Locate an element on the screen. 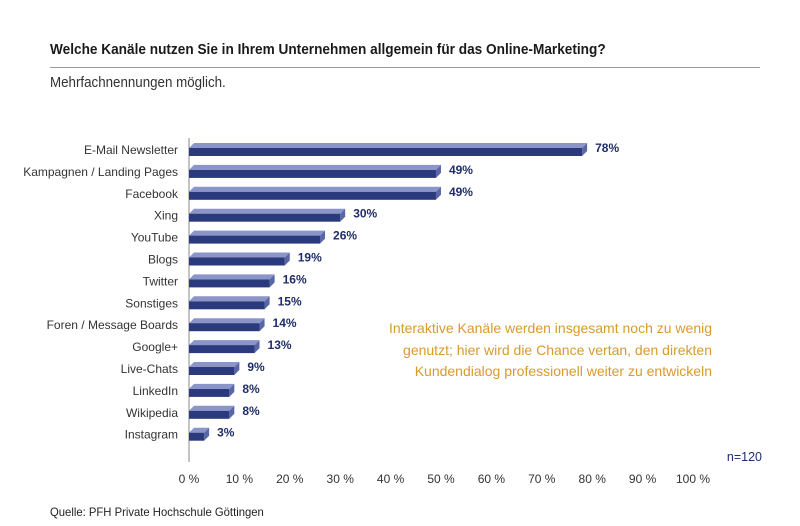  x-tick-label: 20 % is located at coordinates (290, 479).